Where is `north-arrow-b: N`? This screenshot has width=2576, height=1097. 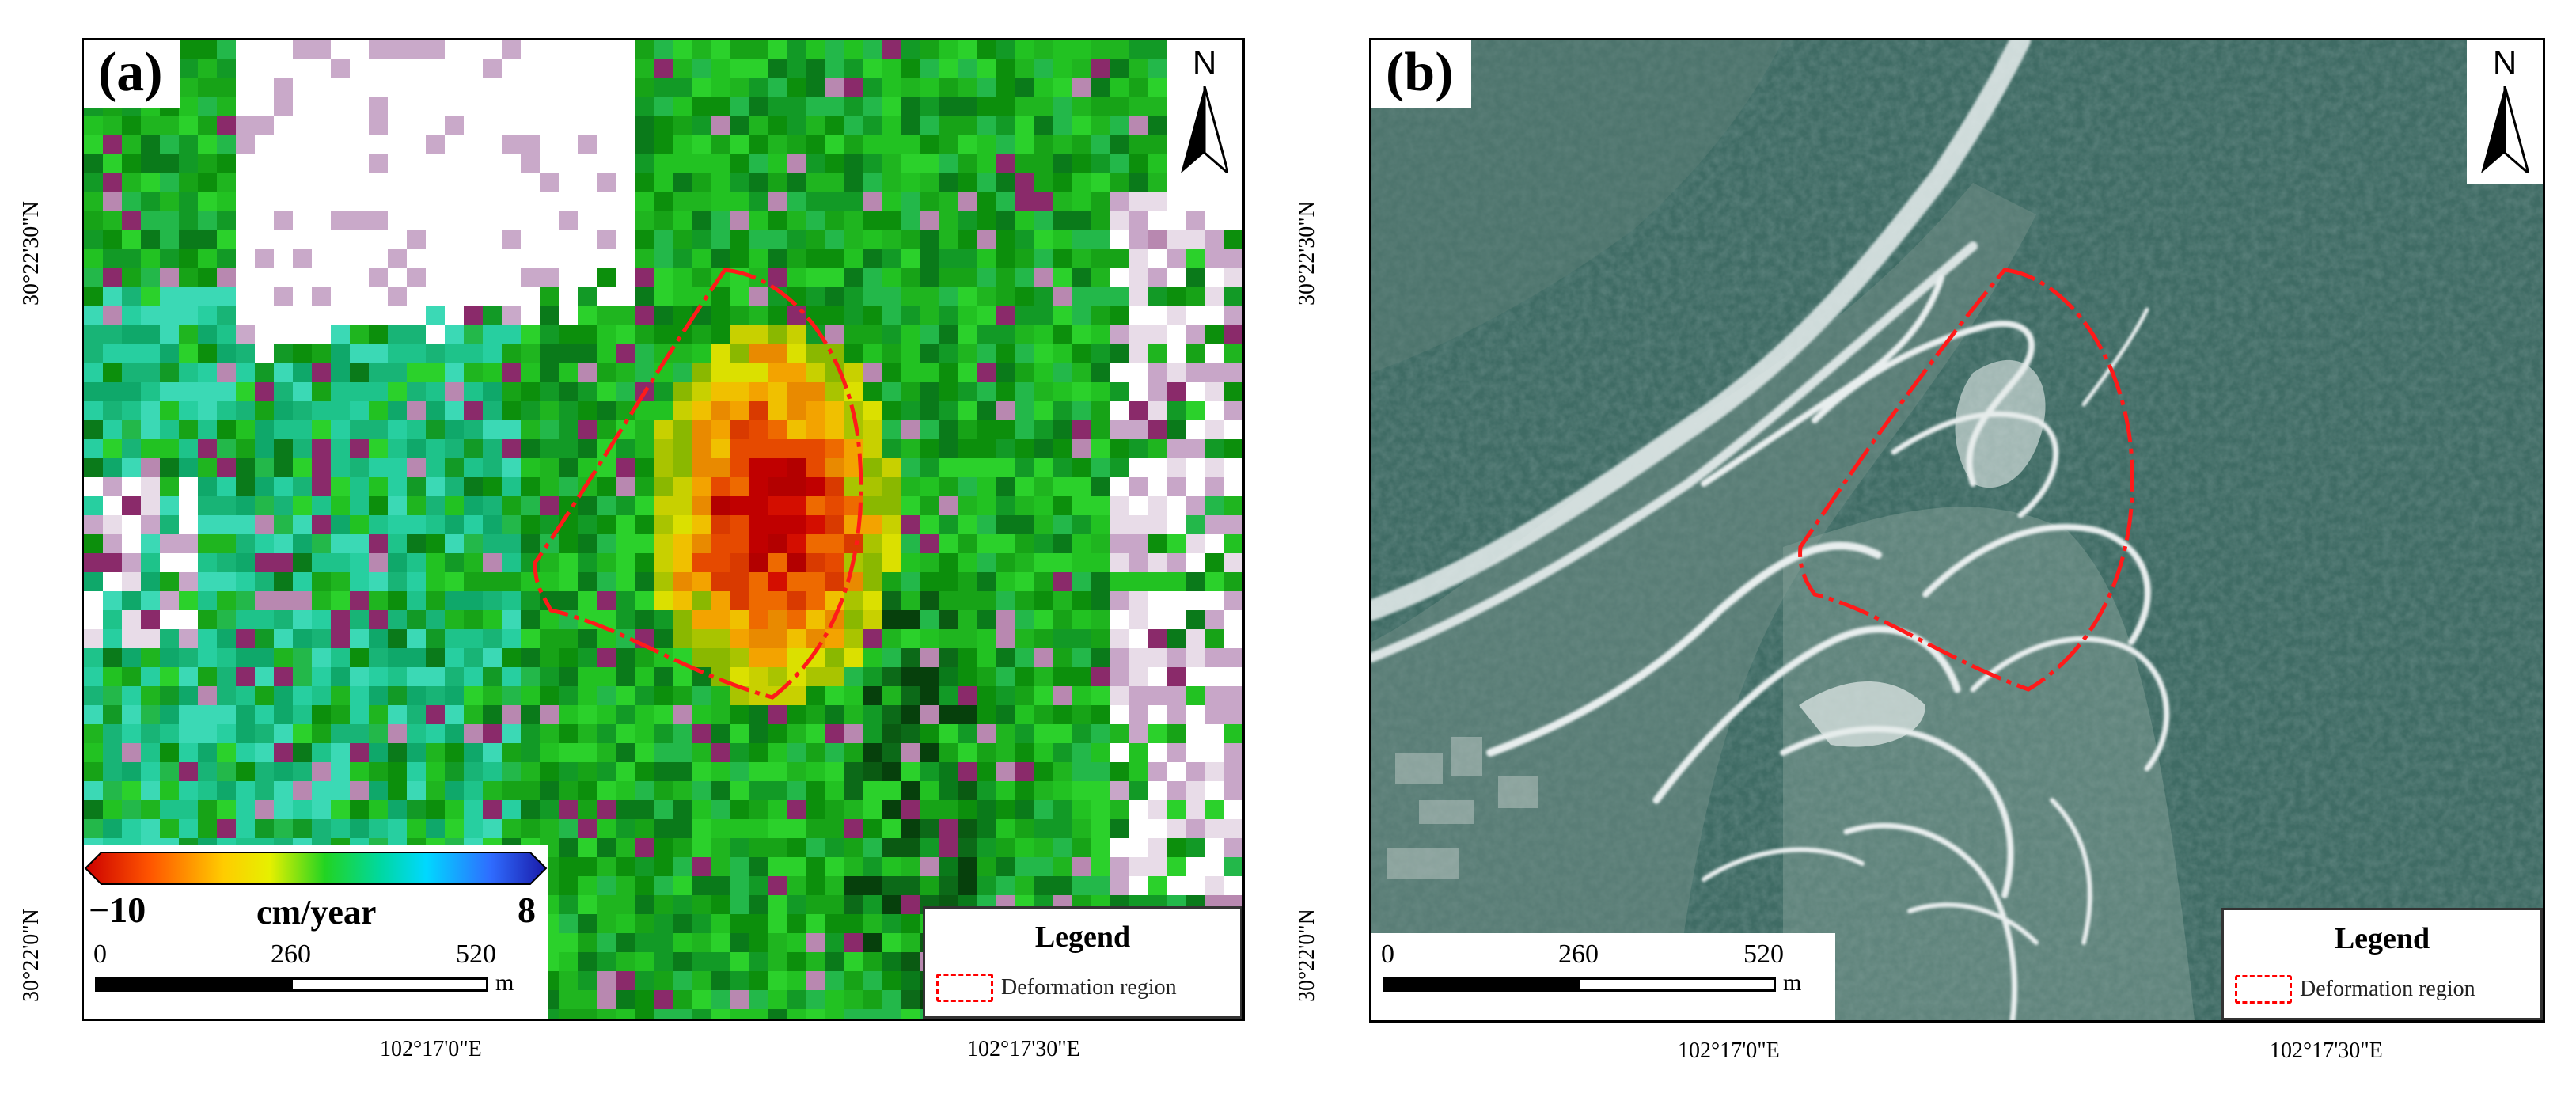
north-arrow-b: N is located at coordinates (2505, 112).